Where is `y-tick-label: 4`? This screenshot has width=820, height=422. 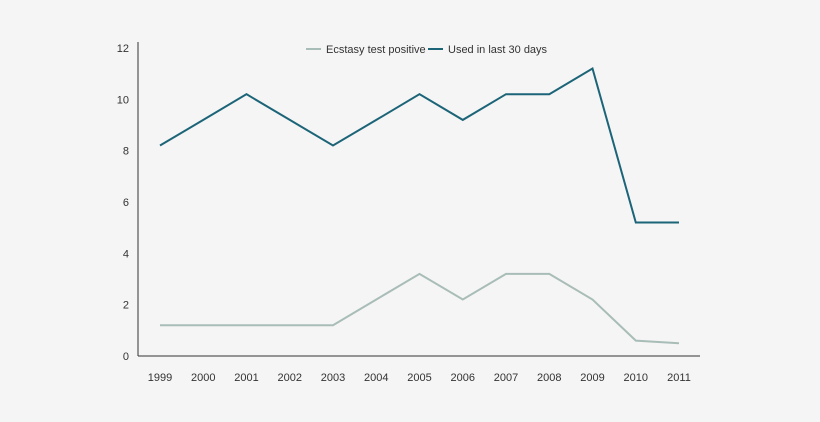 y-tick-label: 4 is located at coordinates (126, 254).